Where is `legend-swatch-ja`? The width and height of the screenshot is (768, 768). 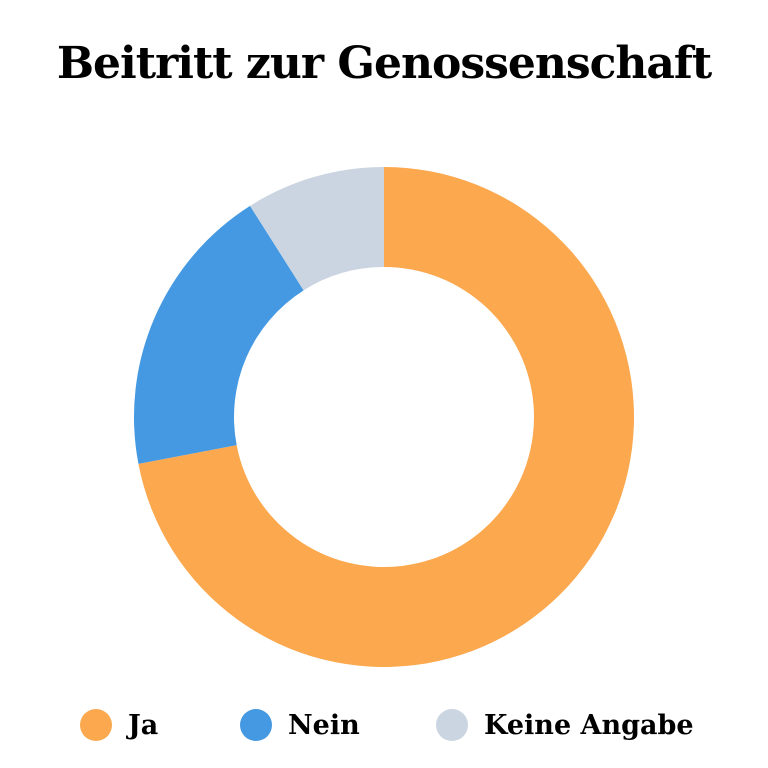
legend-swatch-ja is located at coordinates (96, 725).